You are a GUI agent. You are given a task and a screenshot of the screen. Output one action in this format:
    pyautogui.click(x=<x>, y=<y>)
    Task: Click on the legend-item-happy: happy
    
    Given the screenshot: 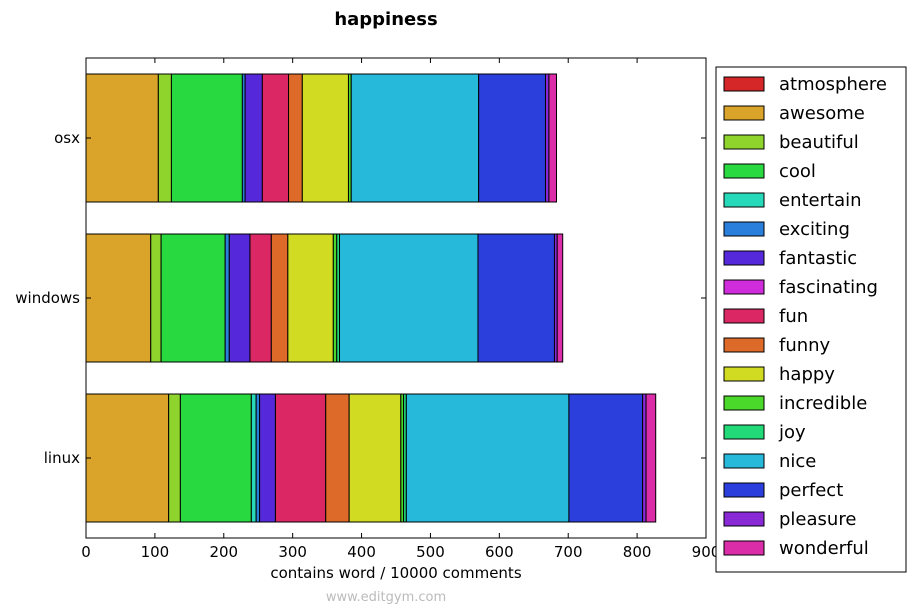 What is the action you would take?
    pyautogui.click(x=779, y=374)
    